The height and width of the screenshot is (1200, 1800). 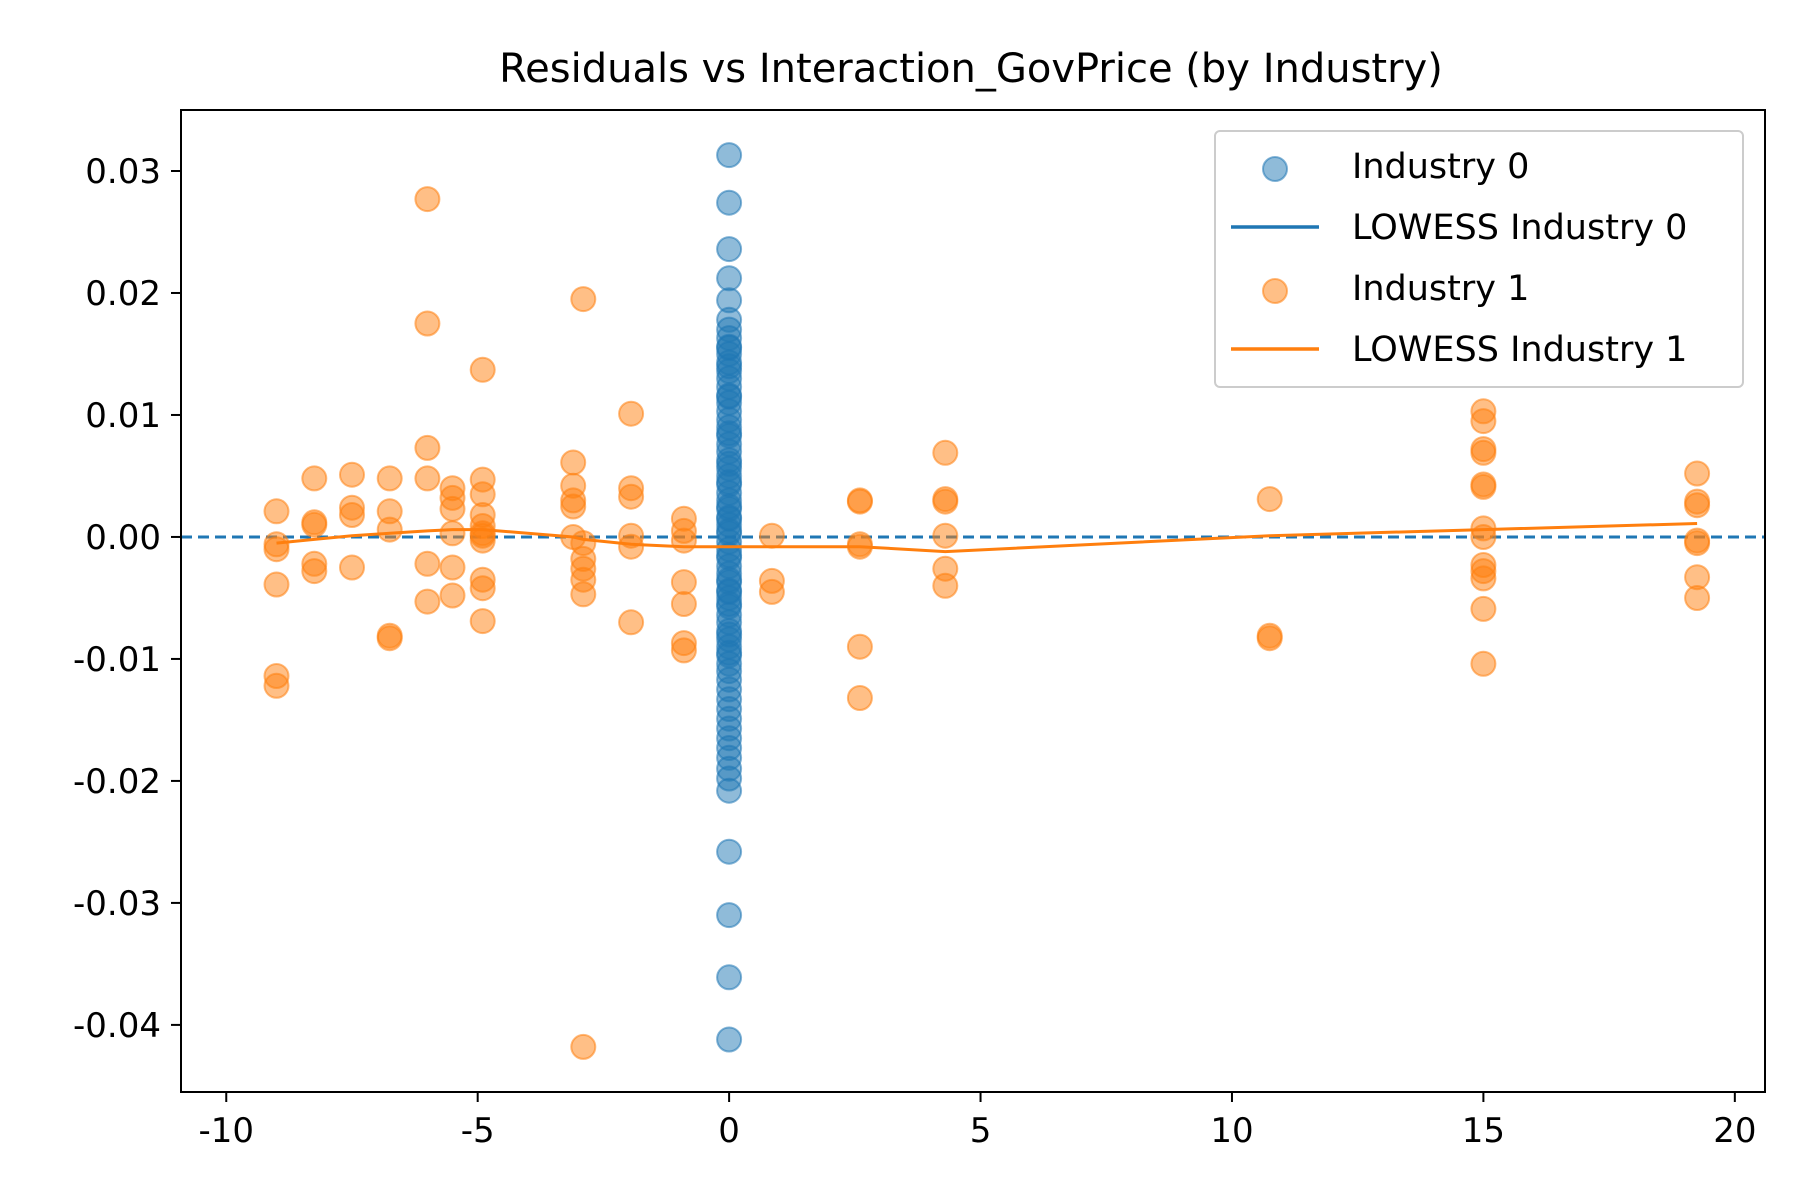 I want to click on legend-label: LOWESS Industry 0, so click(x=1519, y=228).